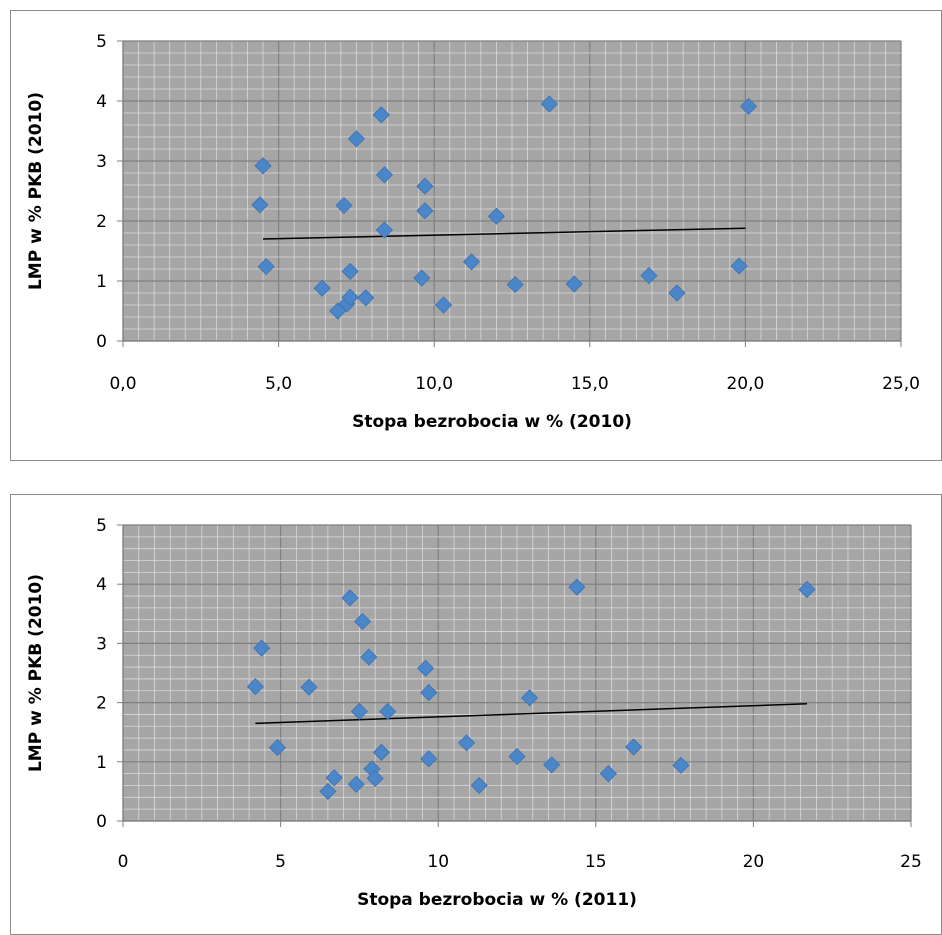 The image size is (942, 935). Describe the element at coordinates (590, 384) in the screenshot. I see `x-tick-label: 15,0` at that location.